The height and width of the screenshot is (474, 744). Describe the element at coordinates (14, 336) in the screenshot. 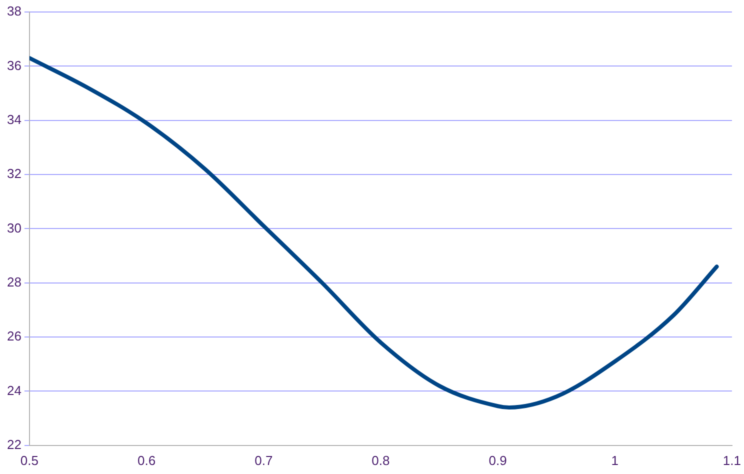

I see `y-tick-label: 26` at that location.